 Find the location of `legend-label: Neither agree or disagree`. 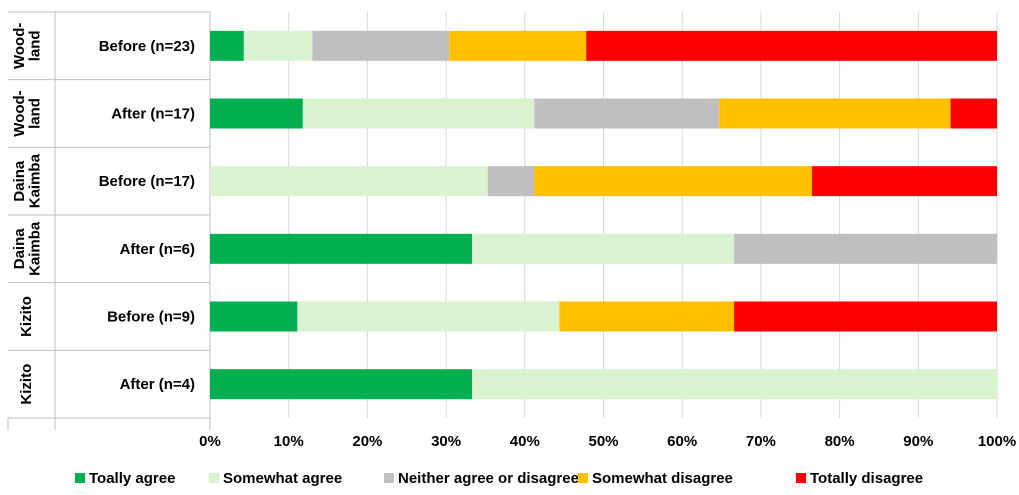

legend-label: Neither agree or disagree is located at coordinates (488, 478).